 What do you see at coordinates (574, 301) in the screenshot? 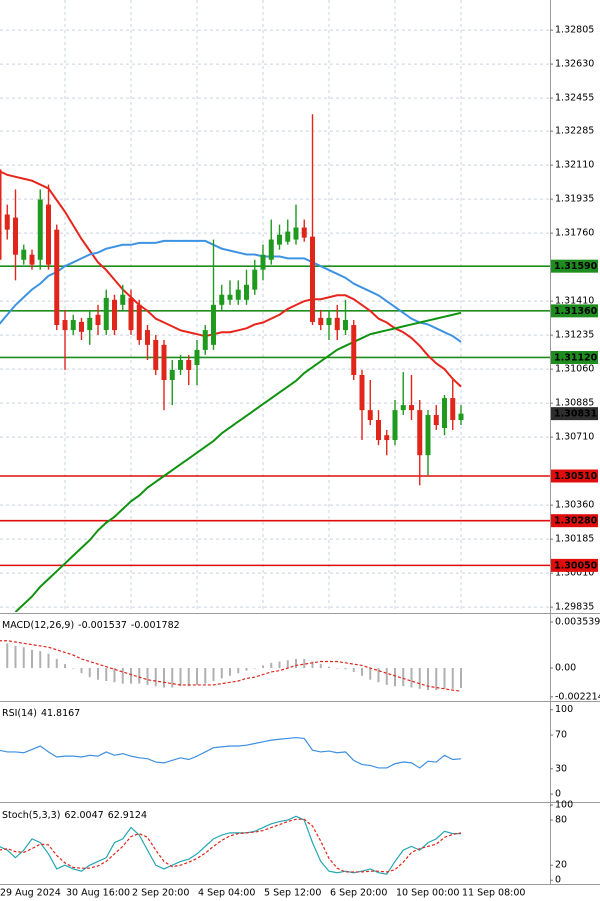
I see `y-tick-label: 1.31410` at bounding box center [574, 301].